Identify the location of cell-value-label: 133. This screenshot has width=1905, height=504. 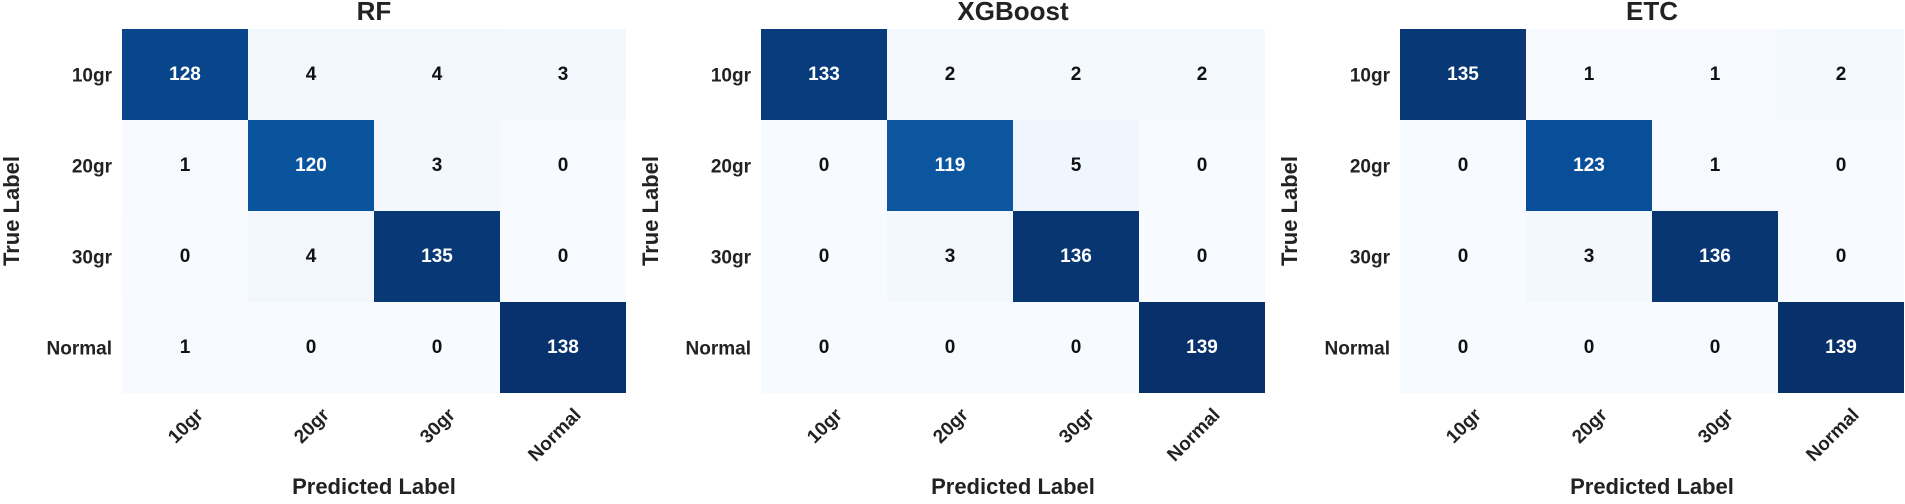
(824, 74).